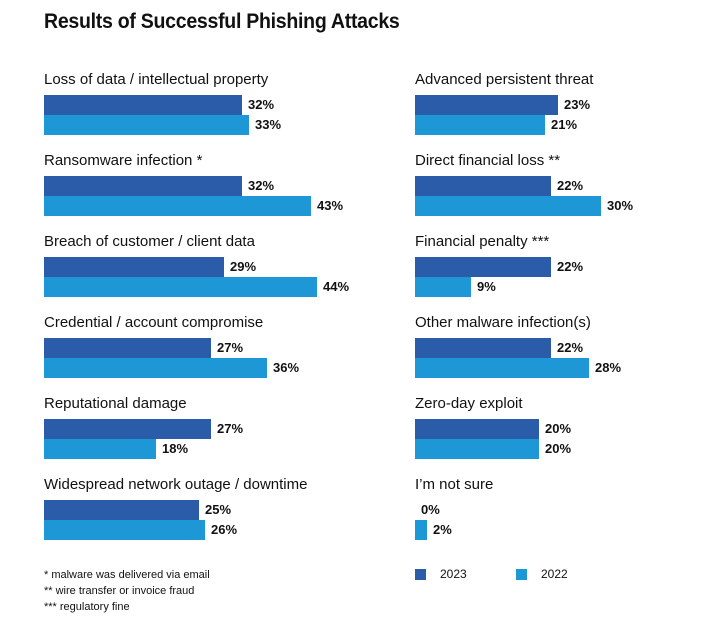 The image size is (705, 628). I want to click on category-label: Ransomware infection *, so click(123, 160).